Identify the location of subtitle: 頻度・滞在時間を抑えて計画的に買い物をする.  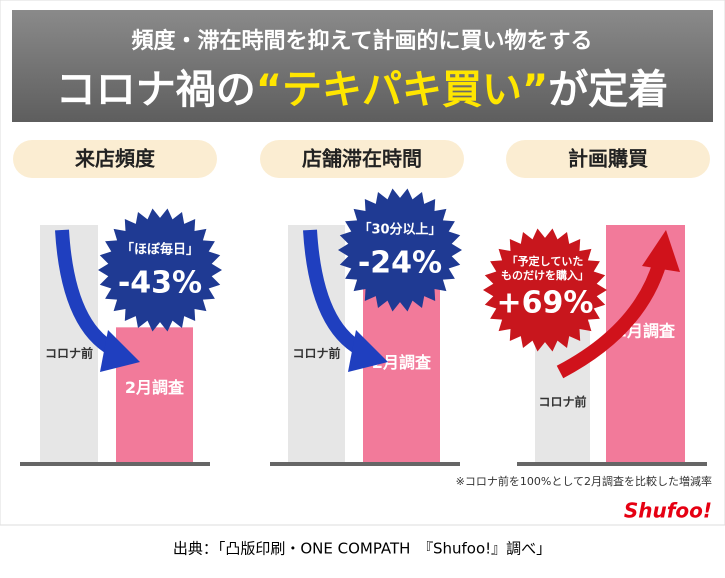
(362, 41).